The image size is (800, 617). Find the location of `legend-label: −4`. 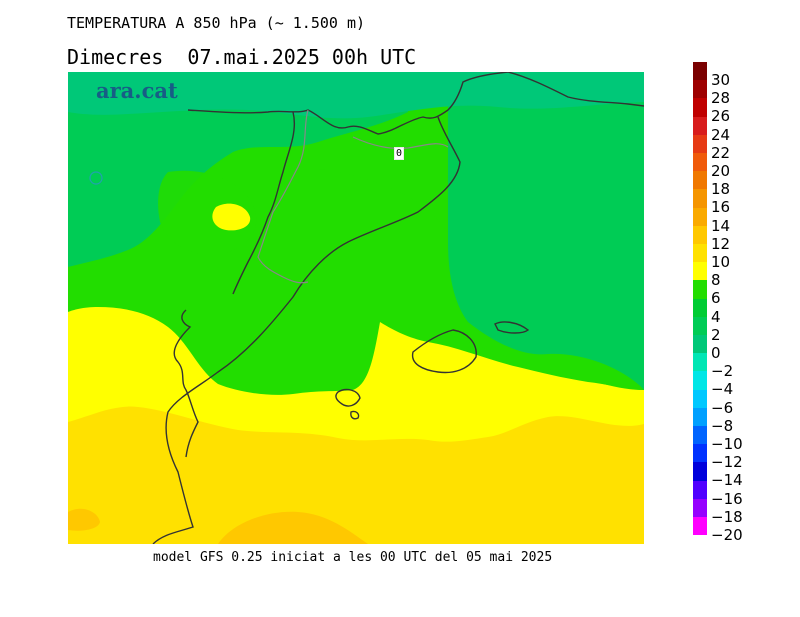

legend-label: −4 is located at coordinates (722, 389).